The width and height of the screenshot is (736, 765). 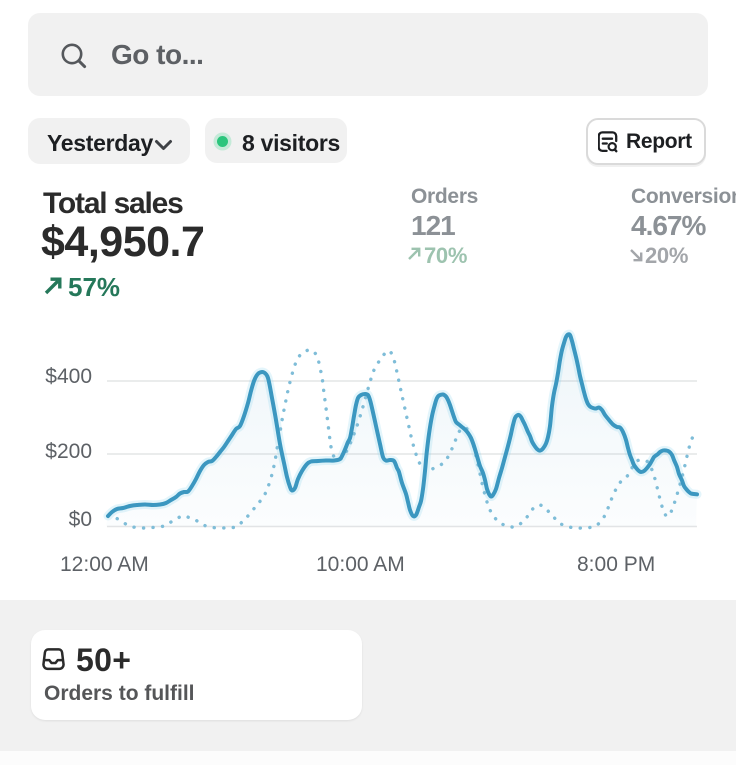 What do you see at coordinates (68, 376) in the screenshot?
I see `svg-text: $400` at bounding box center [68, 376].